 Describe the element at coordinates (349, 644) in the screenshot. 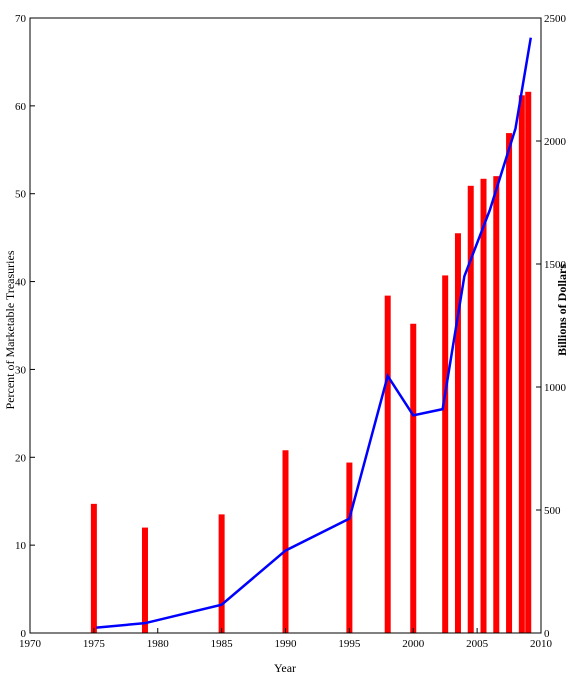

I see `x-tick-label: 1995` at that location.